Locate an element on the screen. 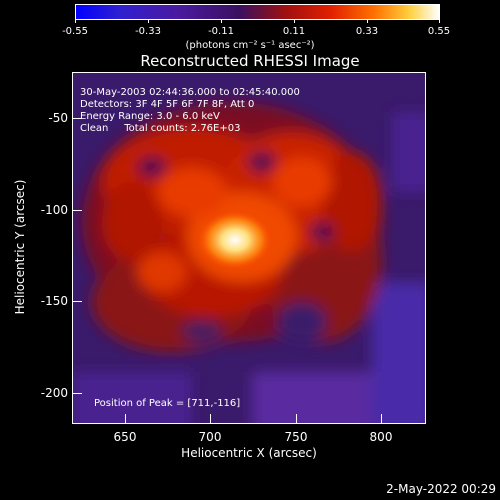 The height and width of the screenshot is (500, 500). colorbar-tick: -0.33 is located at coordinates (148, 31).